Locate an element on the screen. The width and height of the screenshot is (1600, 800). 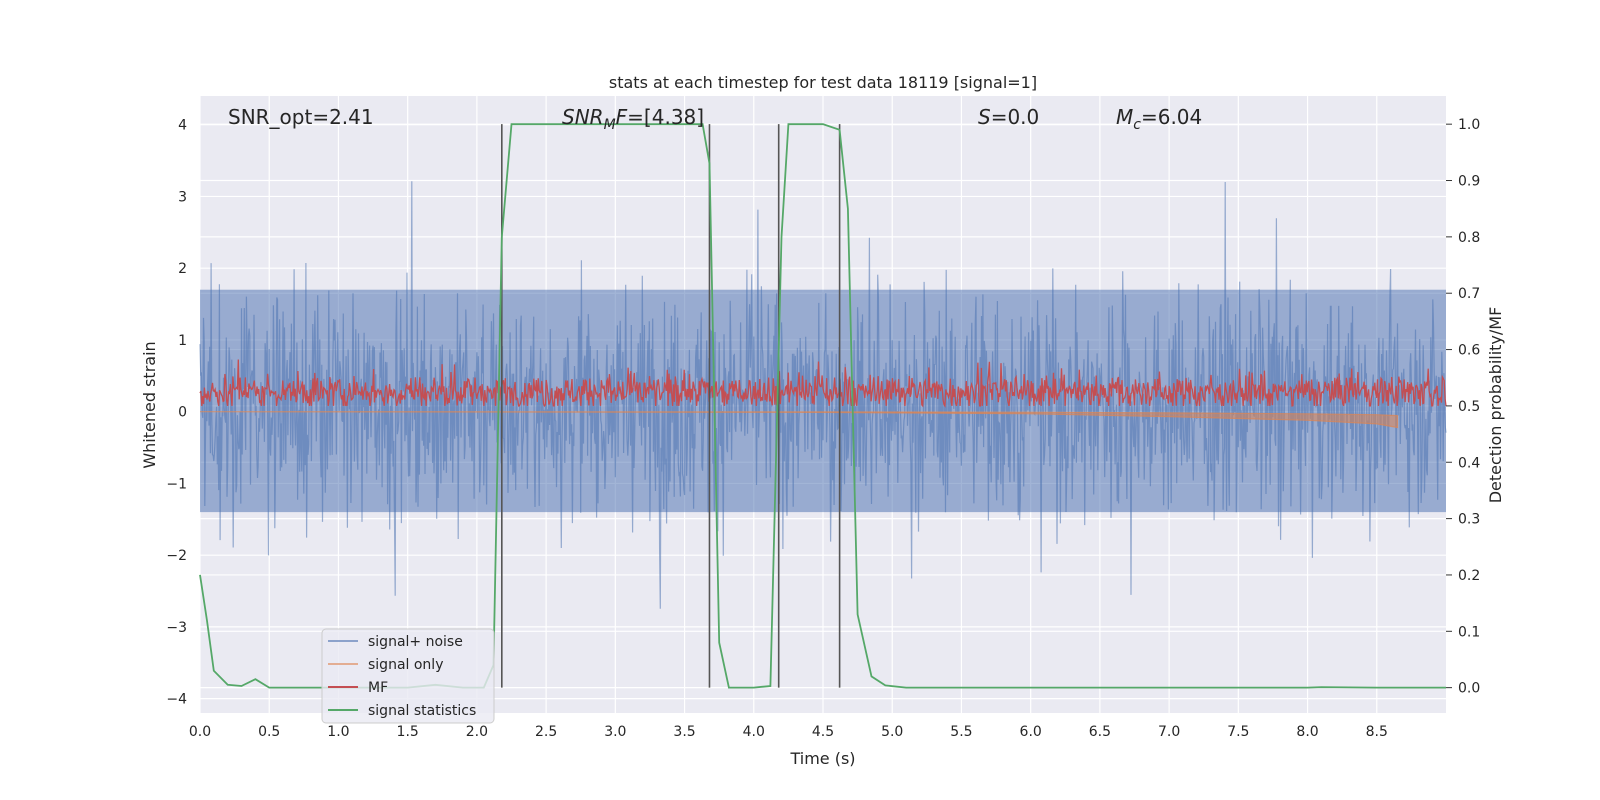
mf-series is located at coordinates (823, 383).